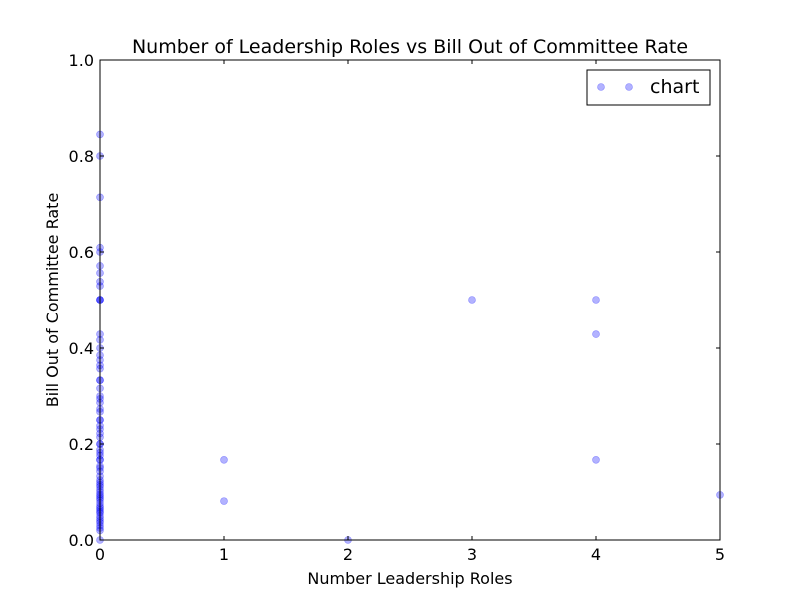 The width and height of the screenshot is (800, 600). I want to click on x-tick-label: 1, so click(224, 554).